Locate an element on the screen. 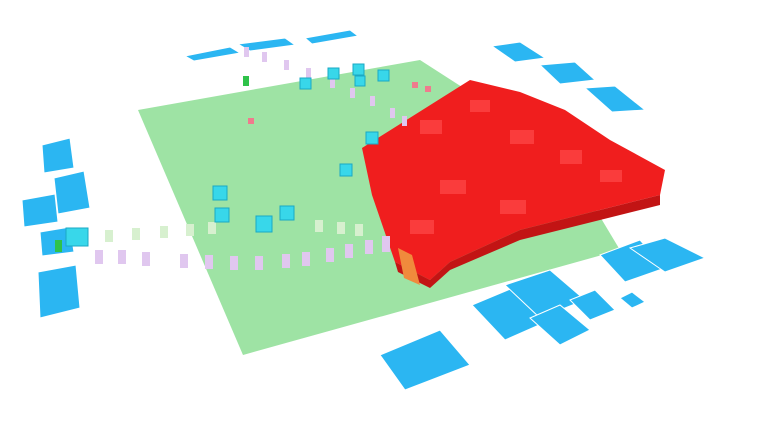 Image resolution: width=768 pixels, height=428 pixels. orange-edge-strip is located at coordinates (409, 266).